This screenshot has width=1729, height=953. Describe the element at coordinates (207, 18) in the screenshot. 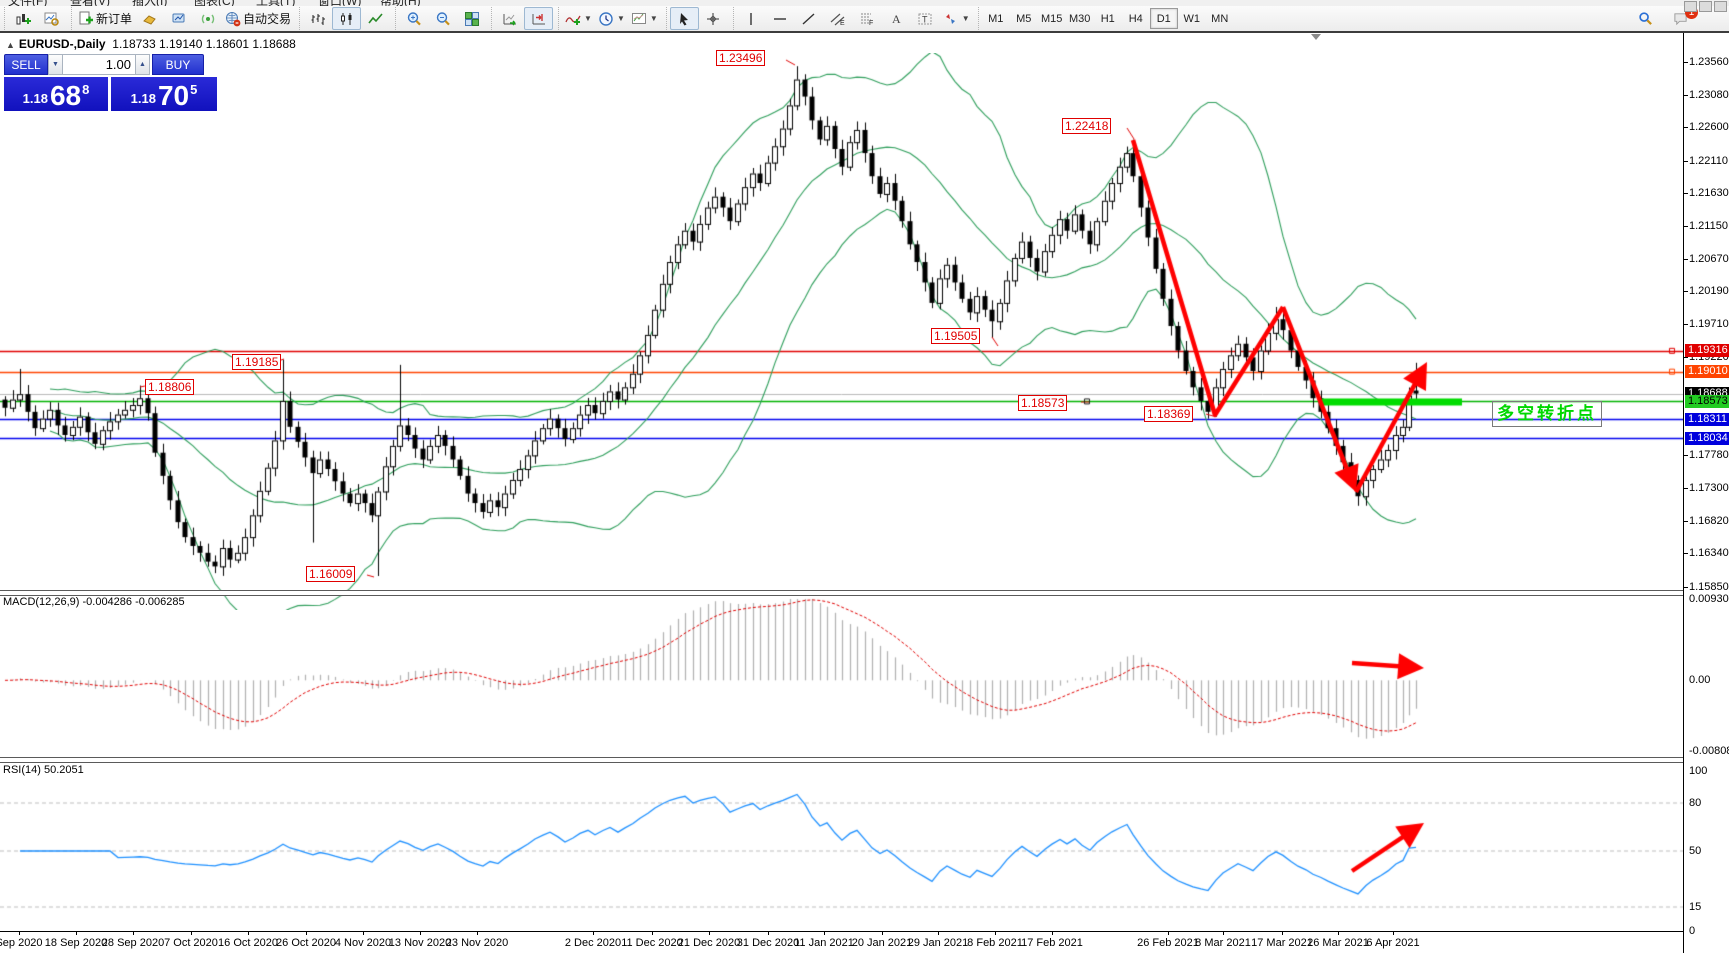

I see `signals-button` at that location.